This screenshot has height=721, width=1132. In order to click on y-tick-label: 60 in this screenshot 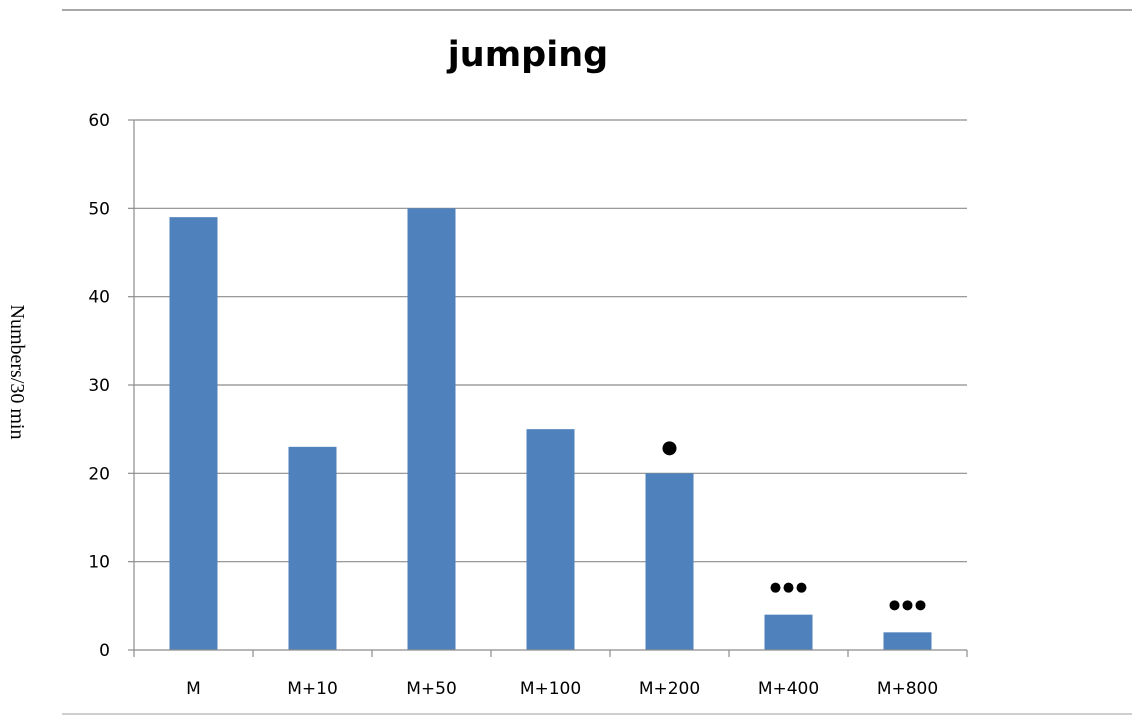, I will do `click(99, 121)`.